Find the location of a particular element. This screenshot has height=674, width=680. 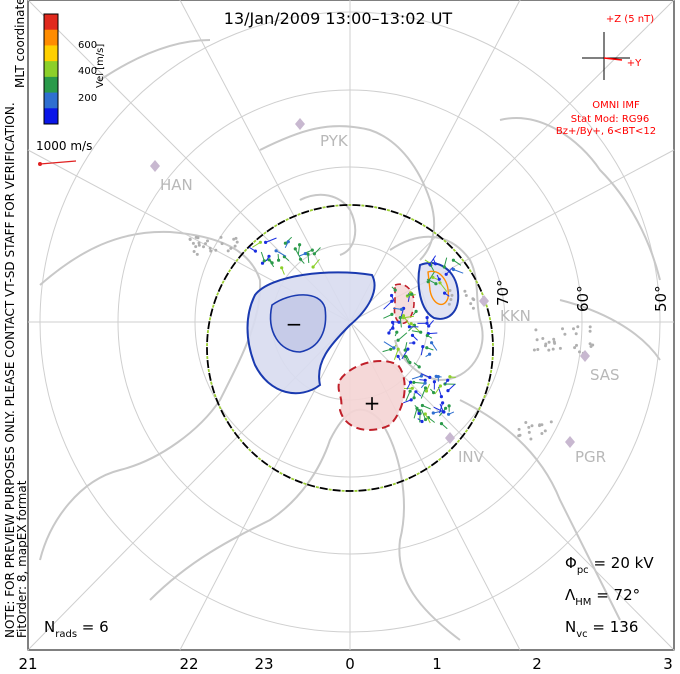

negative-cell-inner is located at coordinates (298, 323).